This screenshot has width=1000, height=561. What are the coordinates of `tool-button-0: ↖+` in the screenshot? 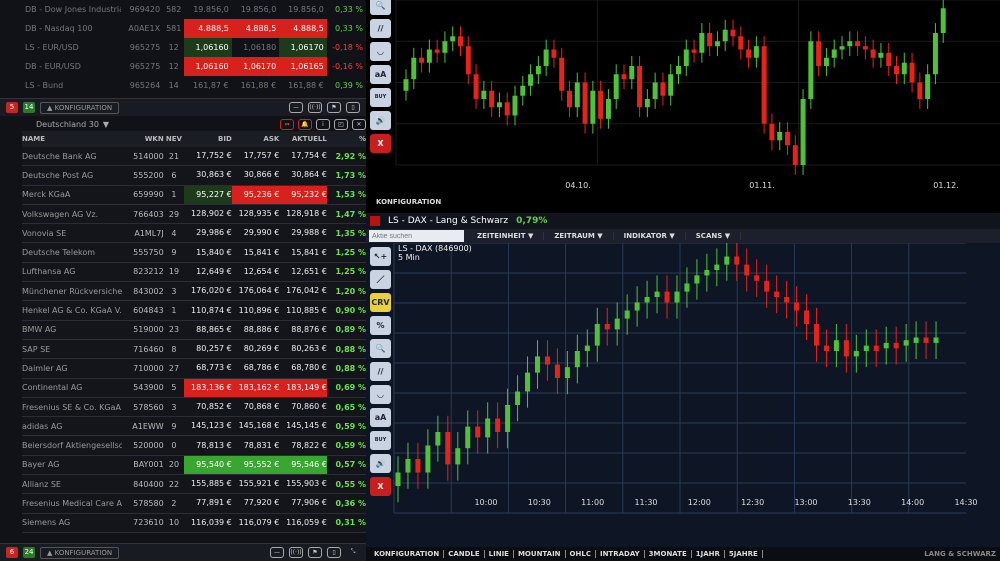 It's located at (380, 256).